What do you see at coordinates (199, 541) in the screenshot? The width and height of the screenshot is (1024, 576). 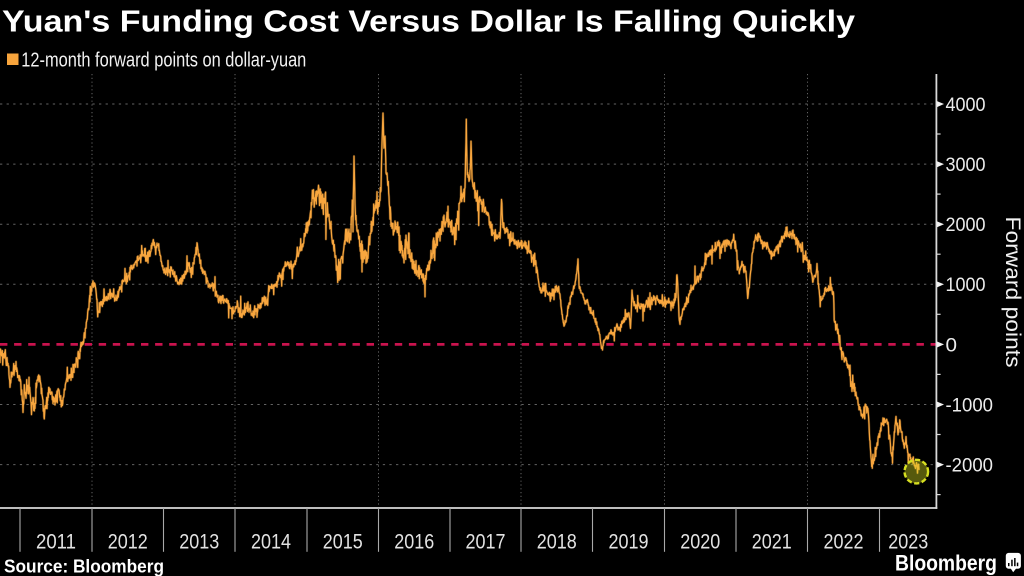 I see `svg-text: 2013` at bounding box center [199, 541].